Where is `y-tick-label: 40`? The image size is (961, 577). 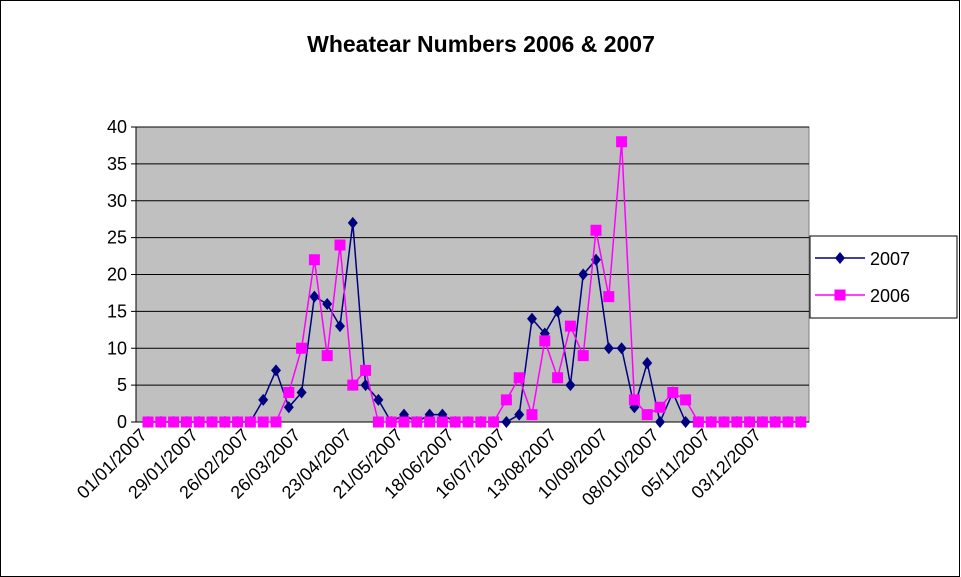
y-tick-label: 40 is located at coordinates (117, 127).